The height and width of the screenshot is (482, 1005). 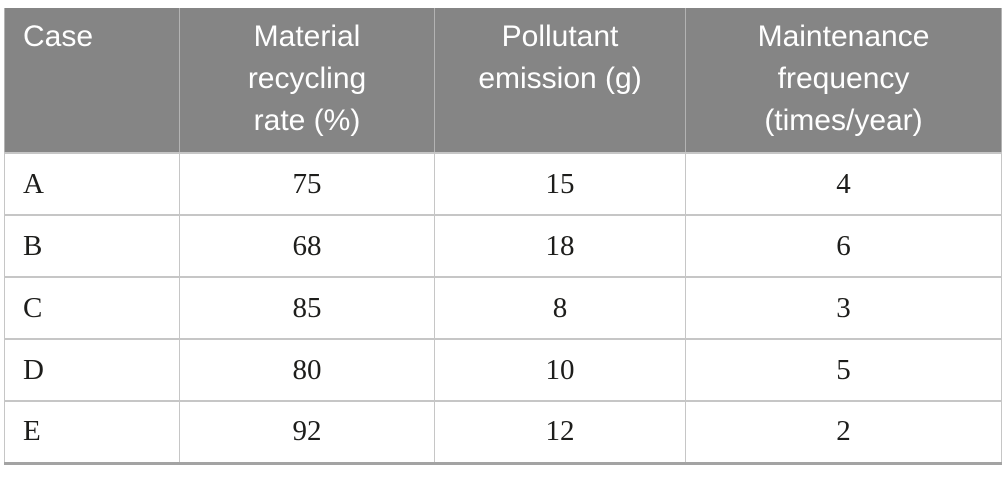 I want to click on cell-case: D, so click(x=92, y=370).